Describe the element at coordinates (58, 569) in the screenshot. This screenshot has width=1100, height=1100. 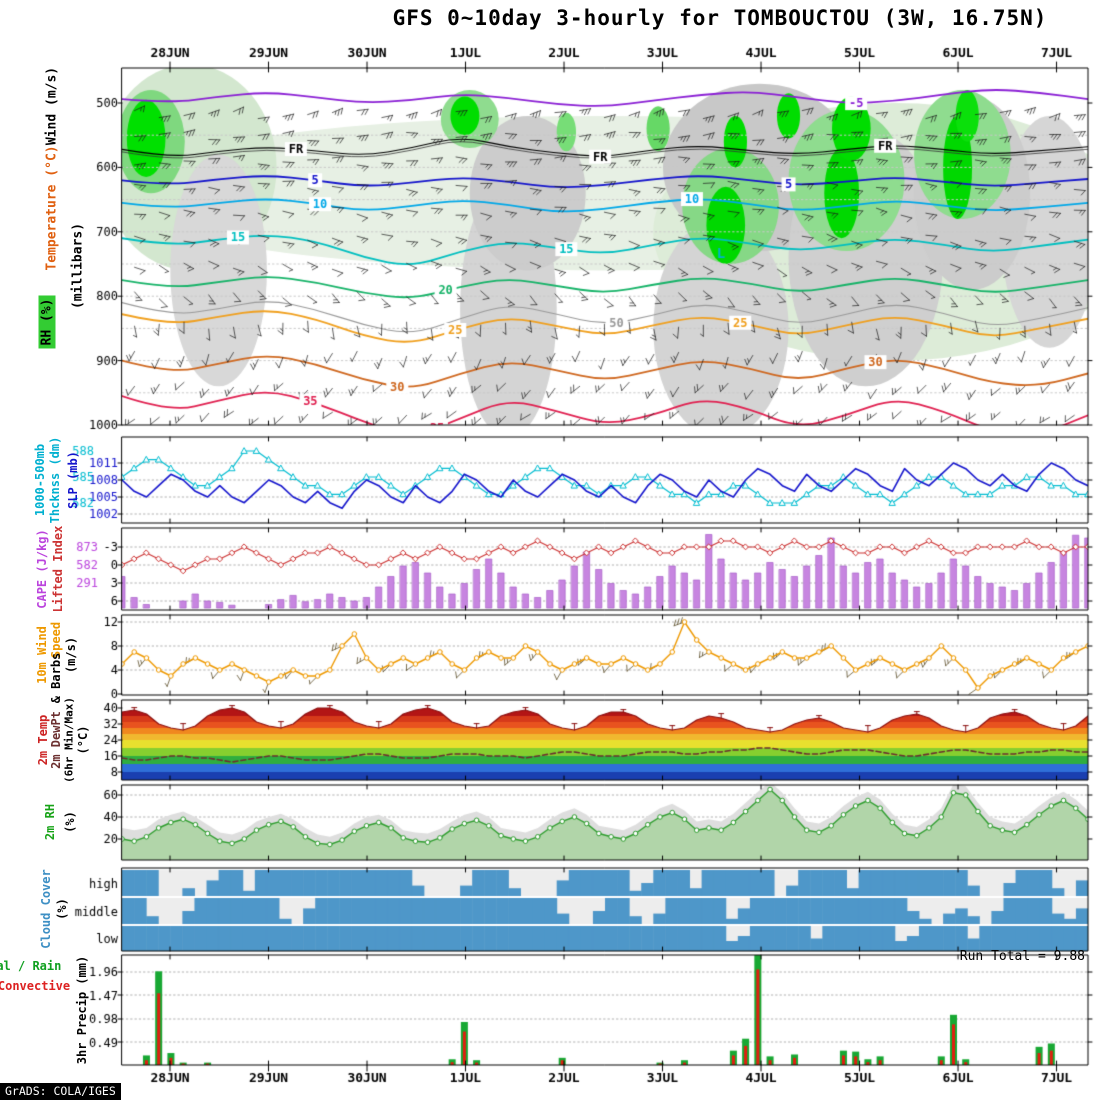
I see `side-label-lifted-index: Lifted Index` at that location.